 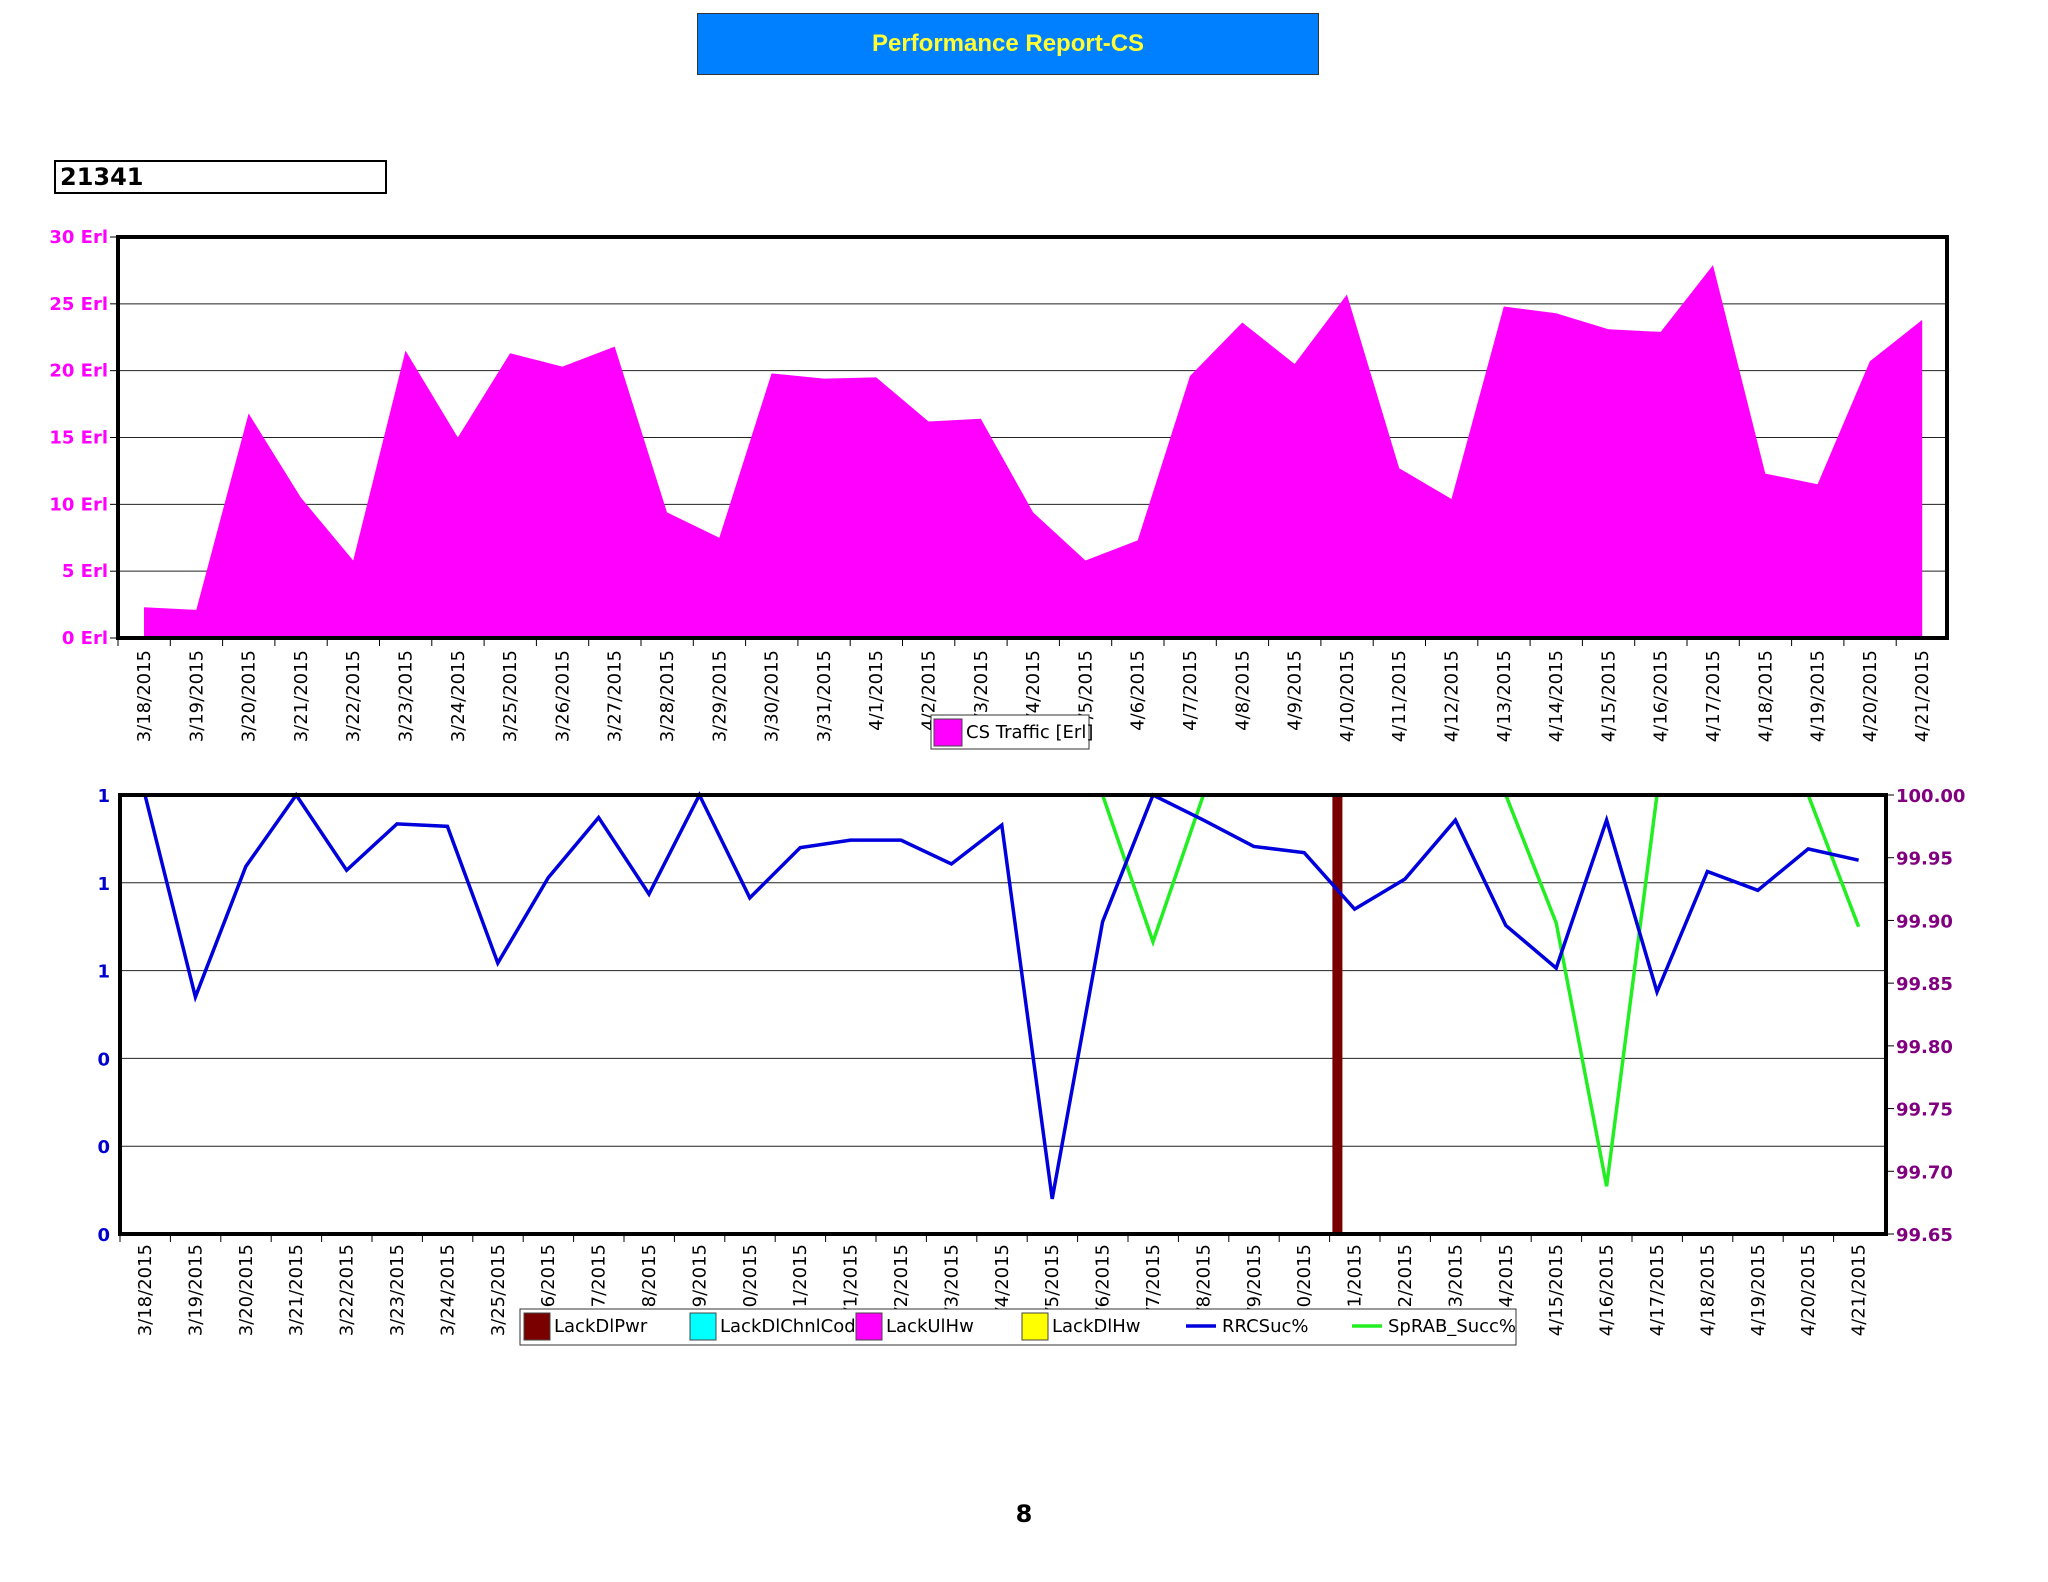 What do you see at coordinates (78, 504) in the screenshot?
I see `traffic-y-tick-label: 10 Erl` at bounding box center [78, 504].